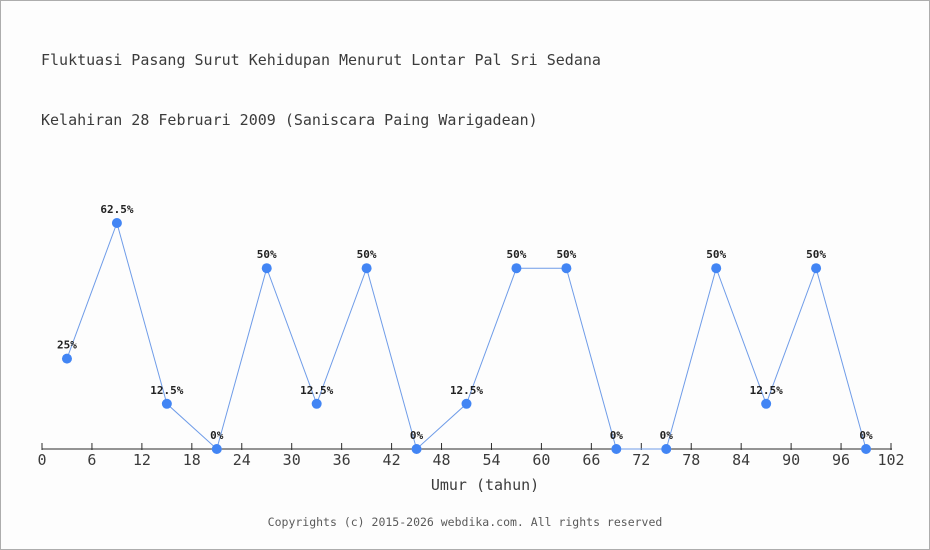 The image size is (930, 550). I want to click on x-tick-label: 30, so click(292, 460).